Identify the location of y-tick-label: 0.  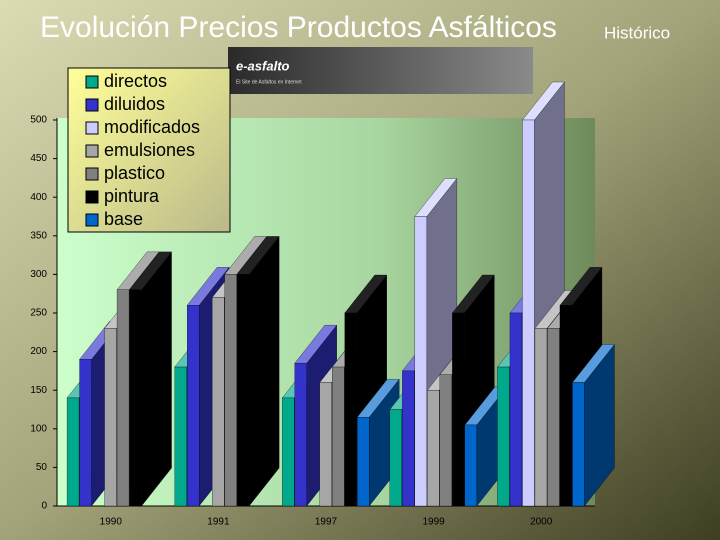
(44, 506).